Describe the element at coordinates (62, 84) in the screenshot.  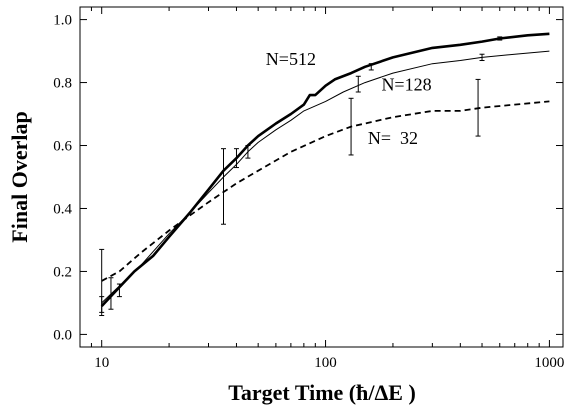
I see `y-tick-label: 0.8` at that location.